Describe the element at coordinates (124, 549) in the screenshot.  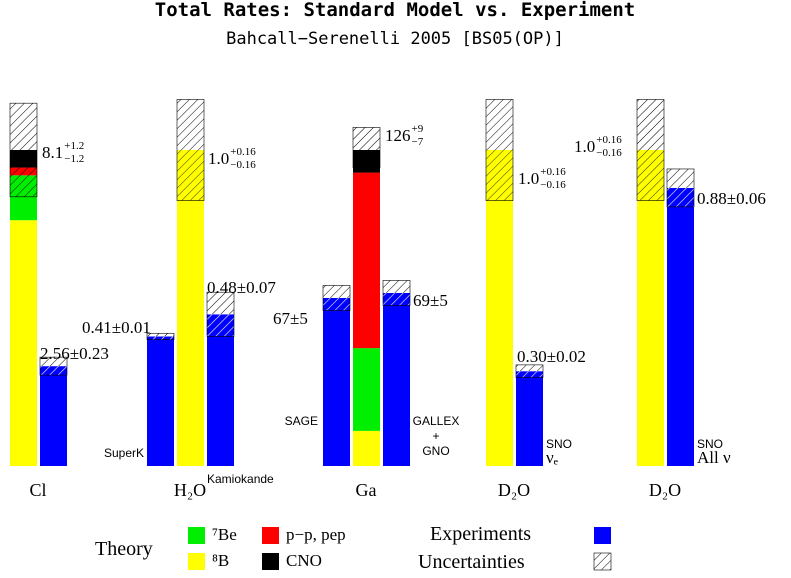
I see `legend-title: Theory` at that location.